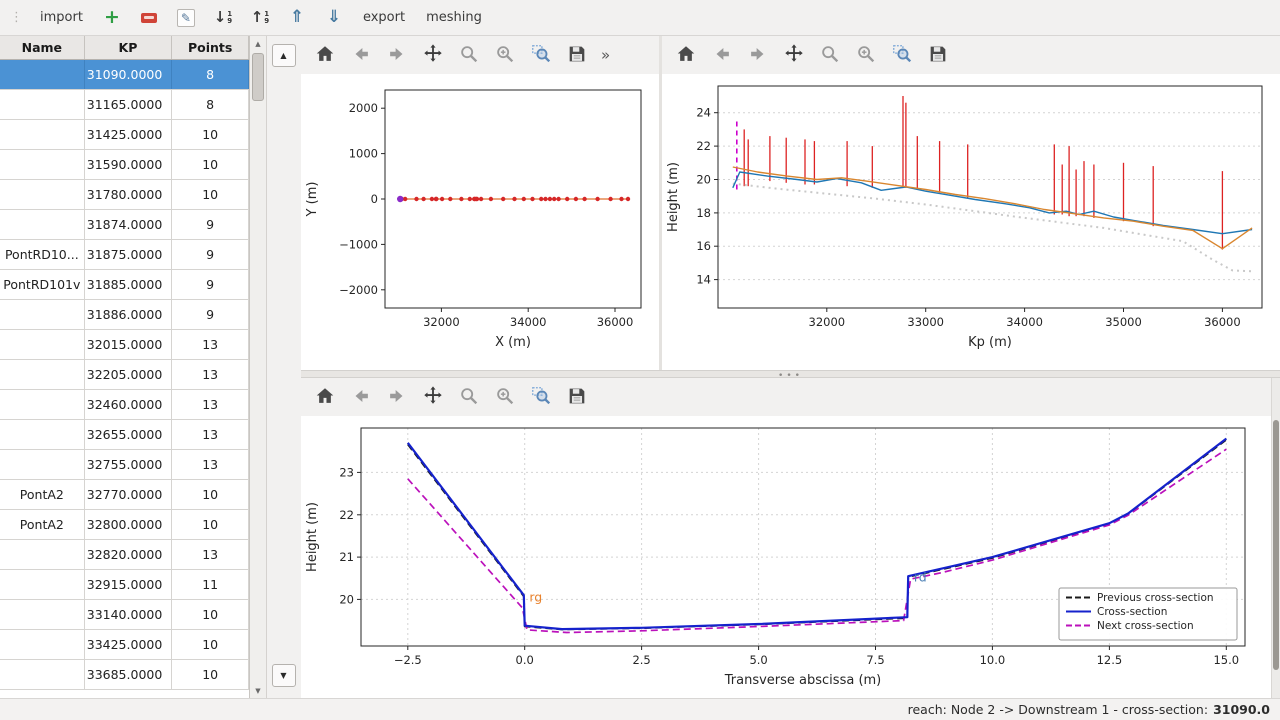  Describe the element at coordinates (258, 77) in the screenshot. I see `table-scrollbar-thumb` at that location.